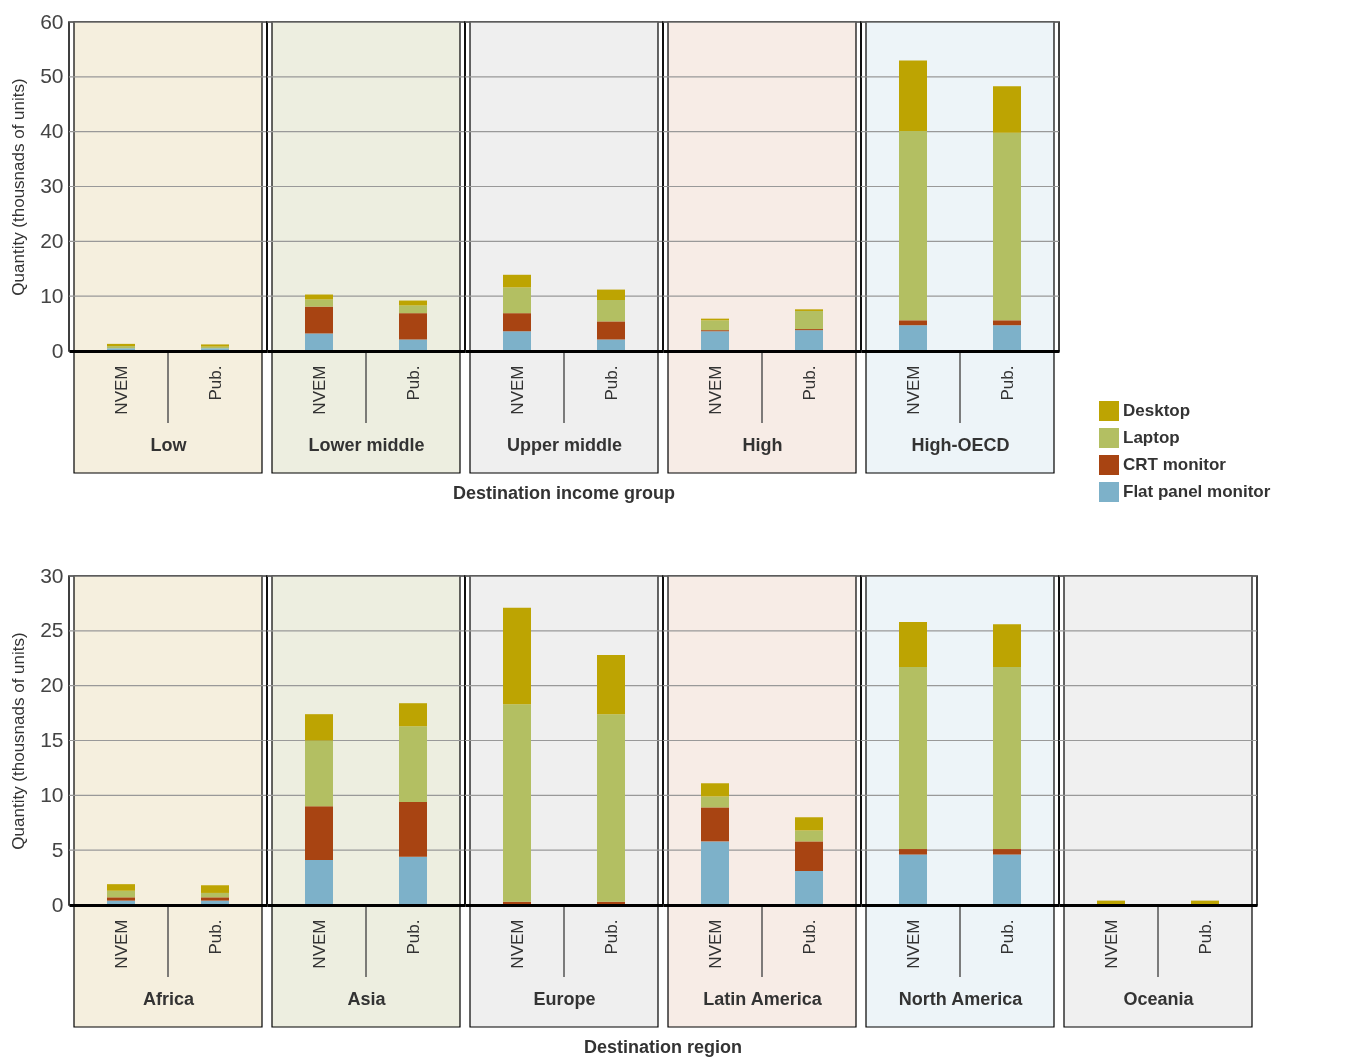 This screenshot has width=1351, height=1059. I want to click on x-axis-title: Asia, so click(367, 998).